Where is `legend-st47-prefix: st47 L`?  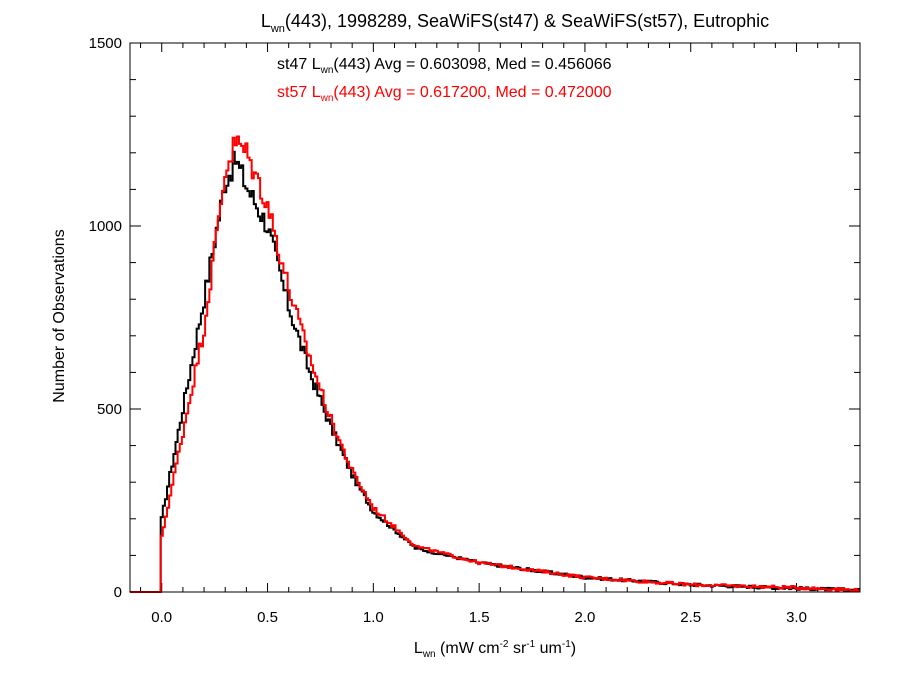 legend-st47-prefix: st47 L is located at coordinates (299, 64).